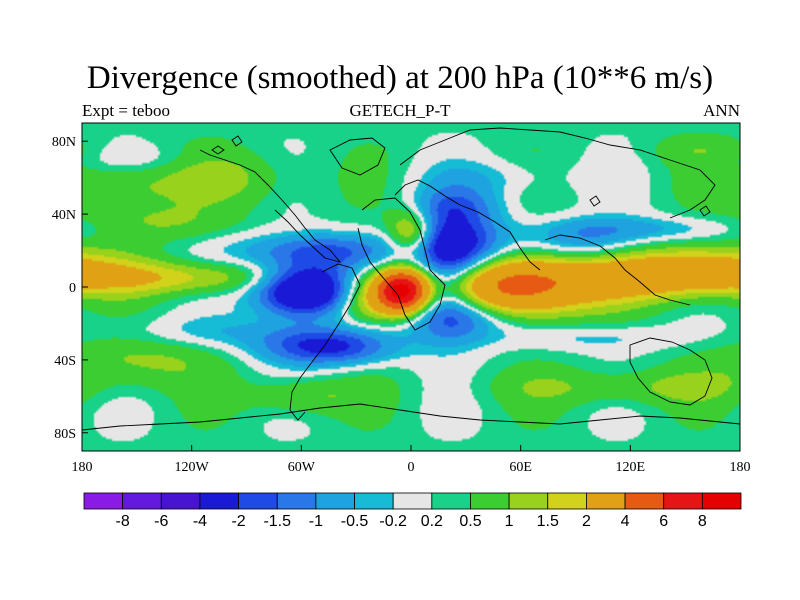 This screenshot has width=800, height=600. I want to click on colorbar-label-6: -0.5, so click(355, 521).